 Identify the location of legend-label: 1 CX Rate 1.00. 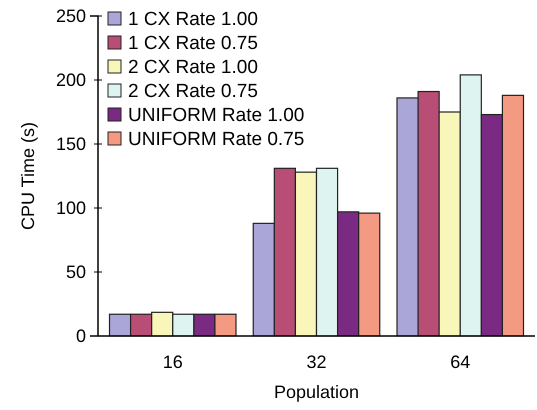
(193, 19).